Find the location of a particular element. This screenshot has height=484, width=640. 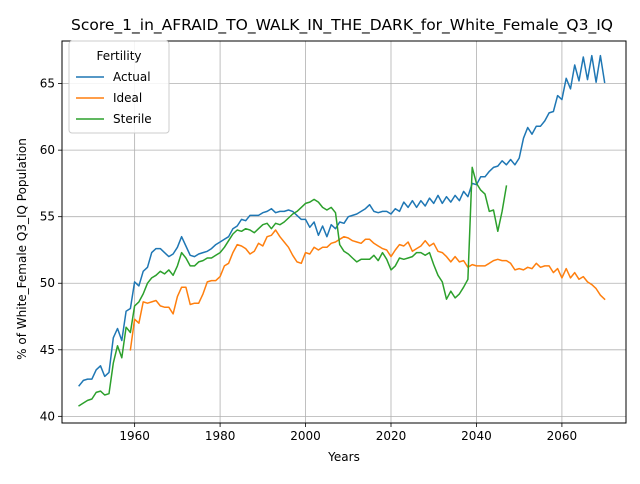

x-axis-ticks: 1960 1980 2000 2020 2040 2060 is located at coordinates (348, 433).